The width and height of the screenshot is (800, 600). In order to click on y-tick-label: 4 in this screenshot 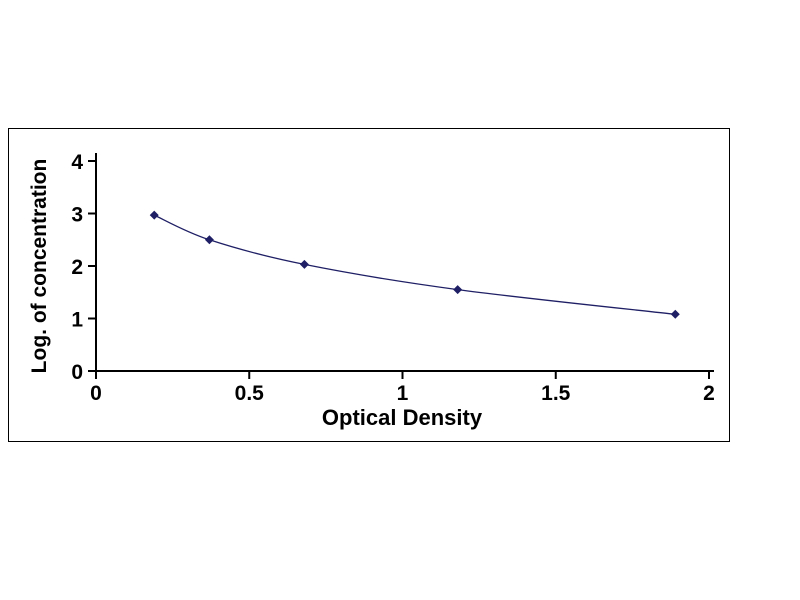, I will do `click(77, 162)`.